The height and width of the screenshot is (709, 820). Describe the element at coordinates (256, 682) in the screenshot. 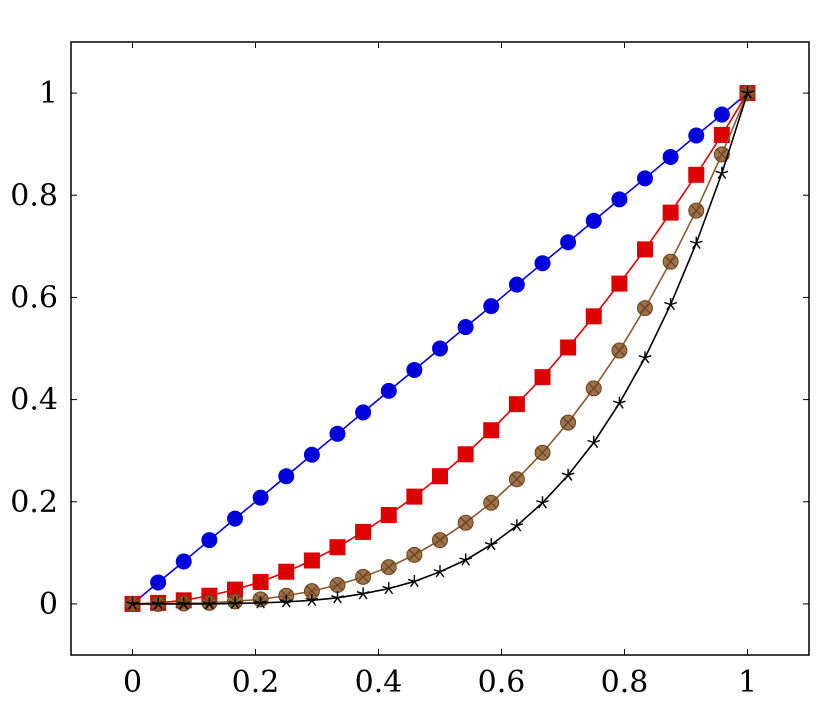

I see `x-tick-label: 0.2` at that location.